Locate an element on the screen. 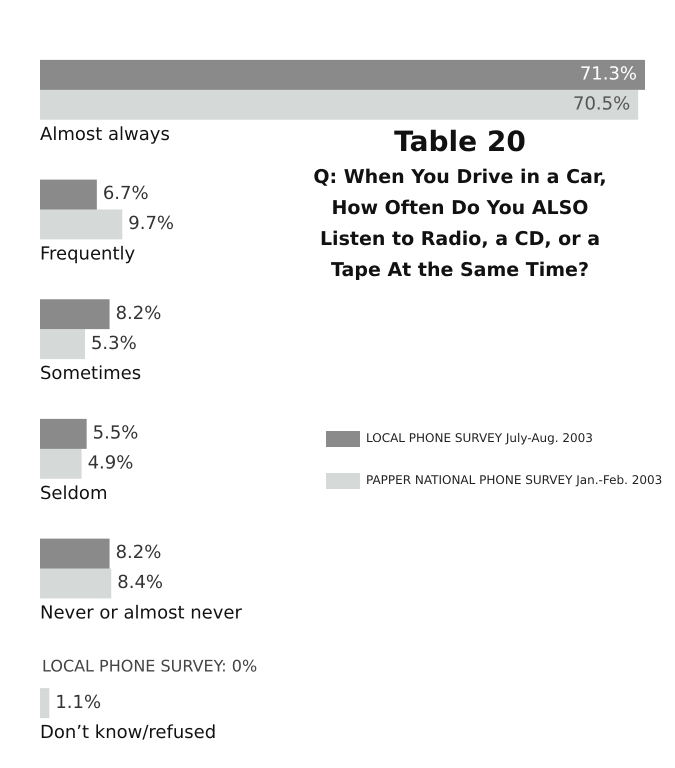 This screenshot has height=768, width=675. data-label: 6.7% is located at coordinates (125, 193).